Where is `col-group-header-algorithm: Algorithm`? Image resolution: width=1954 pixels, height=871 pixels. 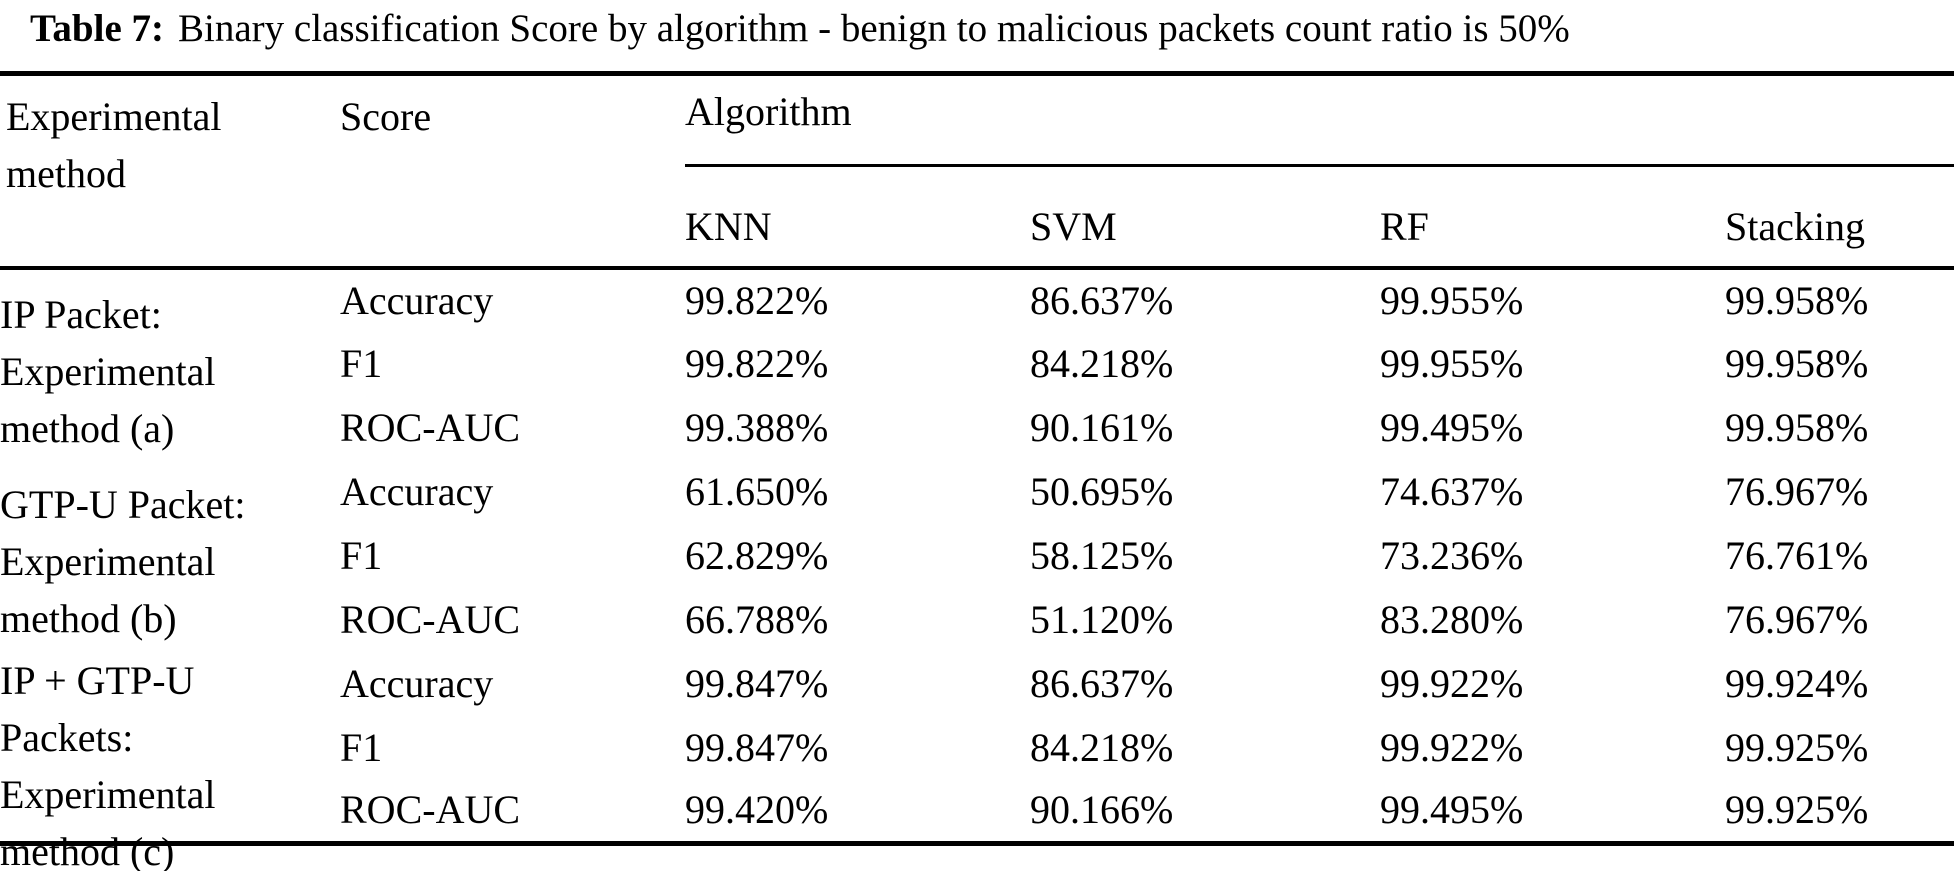 col-group-header-algorithm: Algorithm is located at coordinates (1319, 120).